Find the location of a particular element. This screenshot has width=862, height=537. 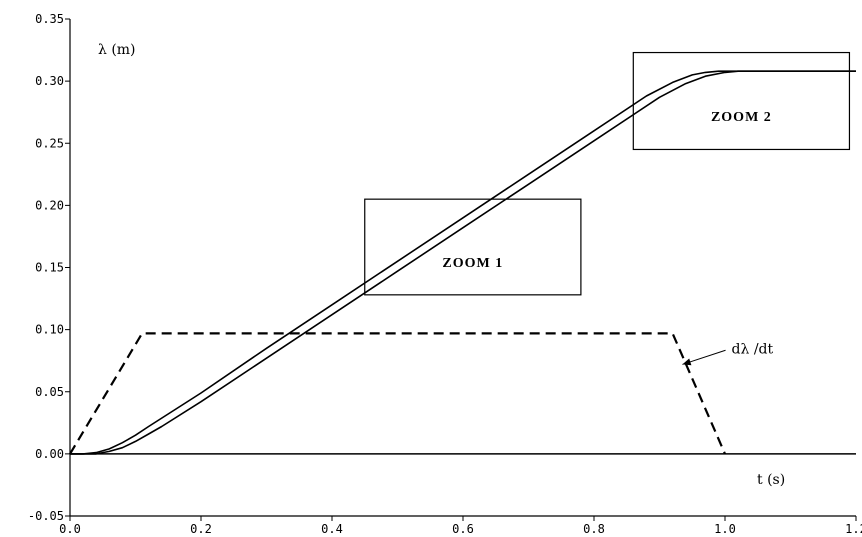

y-tick-label: 0.20 is located at coordinates (49, 205).